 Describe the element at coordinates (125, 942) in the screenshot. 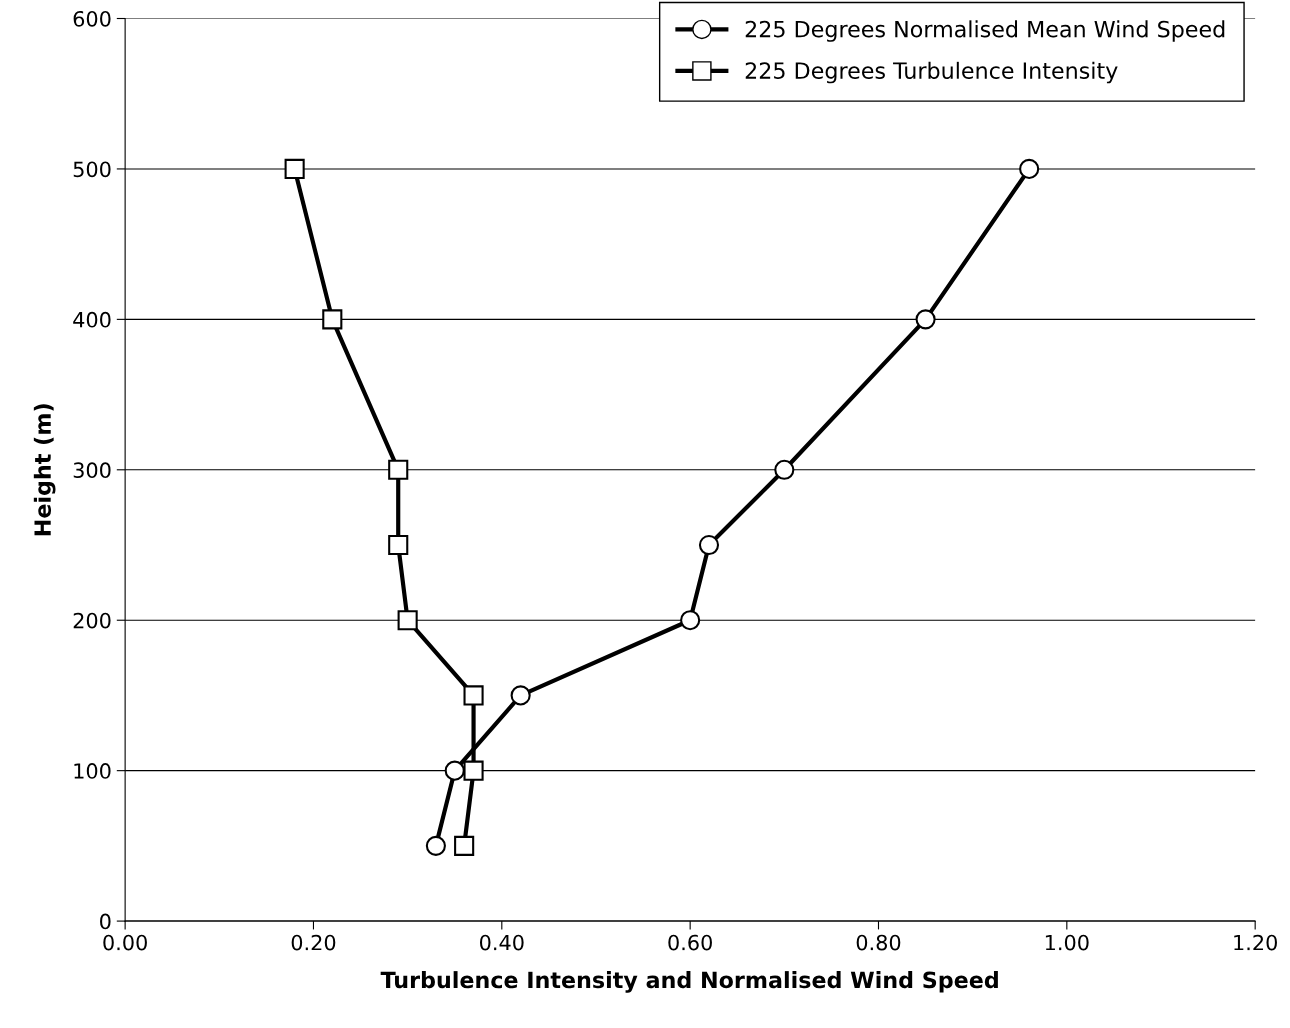

I see `x-tick-label: 0.00` at that location.